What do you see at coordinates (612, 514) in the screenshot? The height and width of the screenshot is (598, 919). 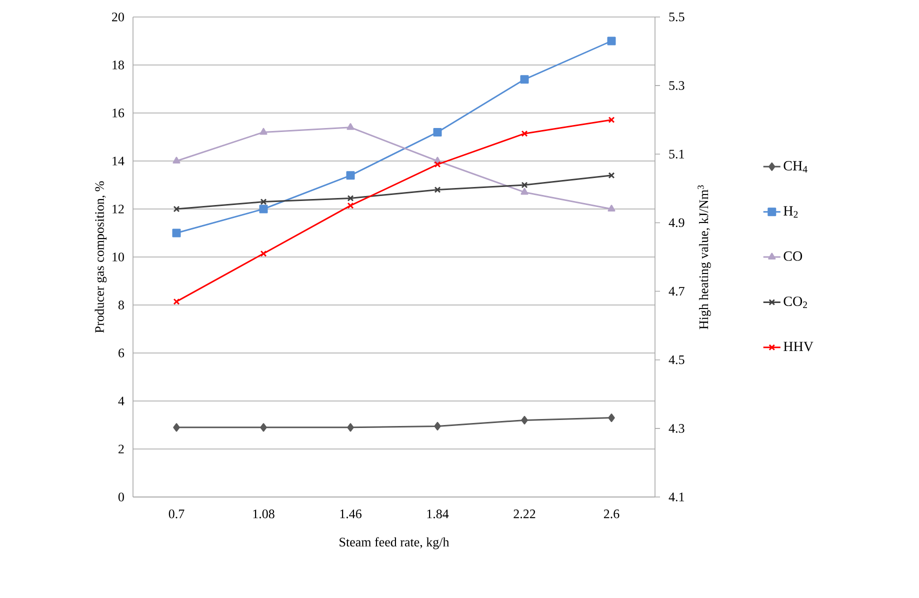 I see `x-tick-label: 2.6` at bounding box center [612, 514].